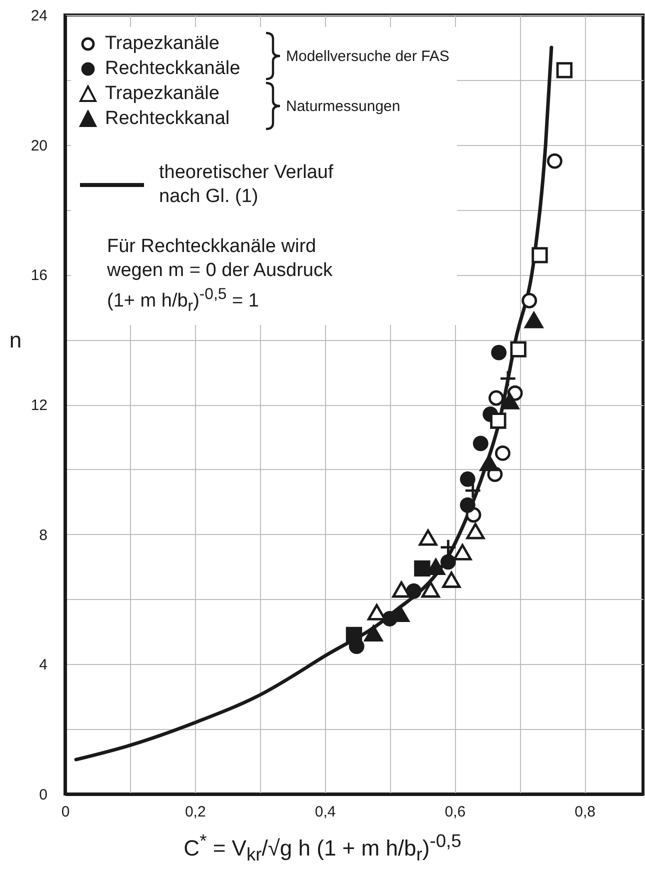  Describe the element at coordinates (43, 535) in the screenshot. I see `y-tick-label: 8` at that location.